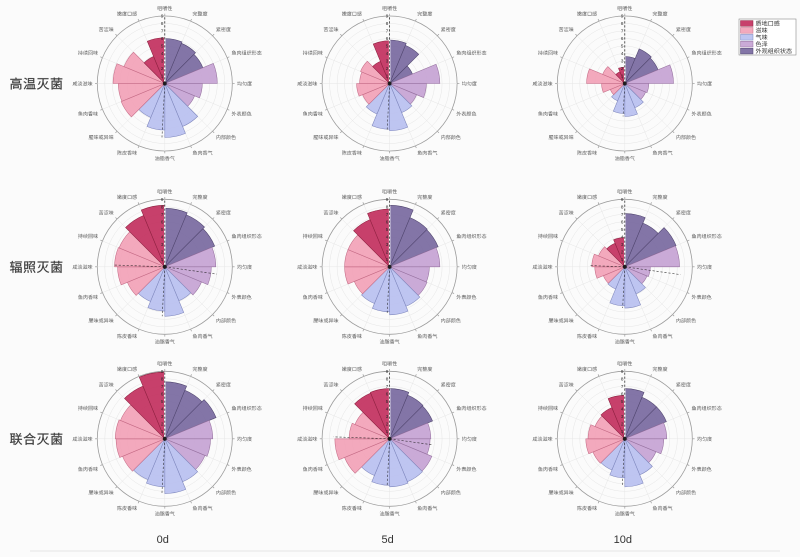  I want to click on svg-text: 5d, so click(387, 540).